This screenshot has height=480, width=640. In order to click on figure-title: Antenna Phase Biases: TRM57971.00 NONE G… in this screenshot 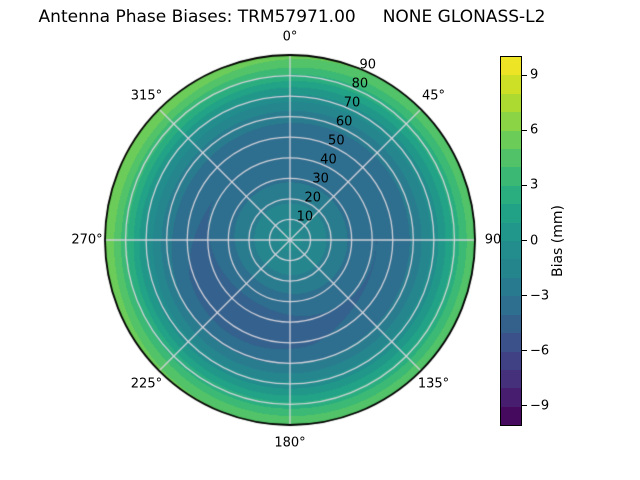, I will do `click(292, 17)`.